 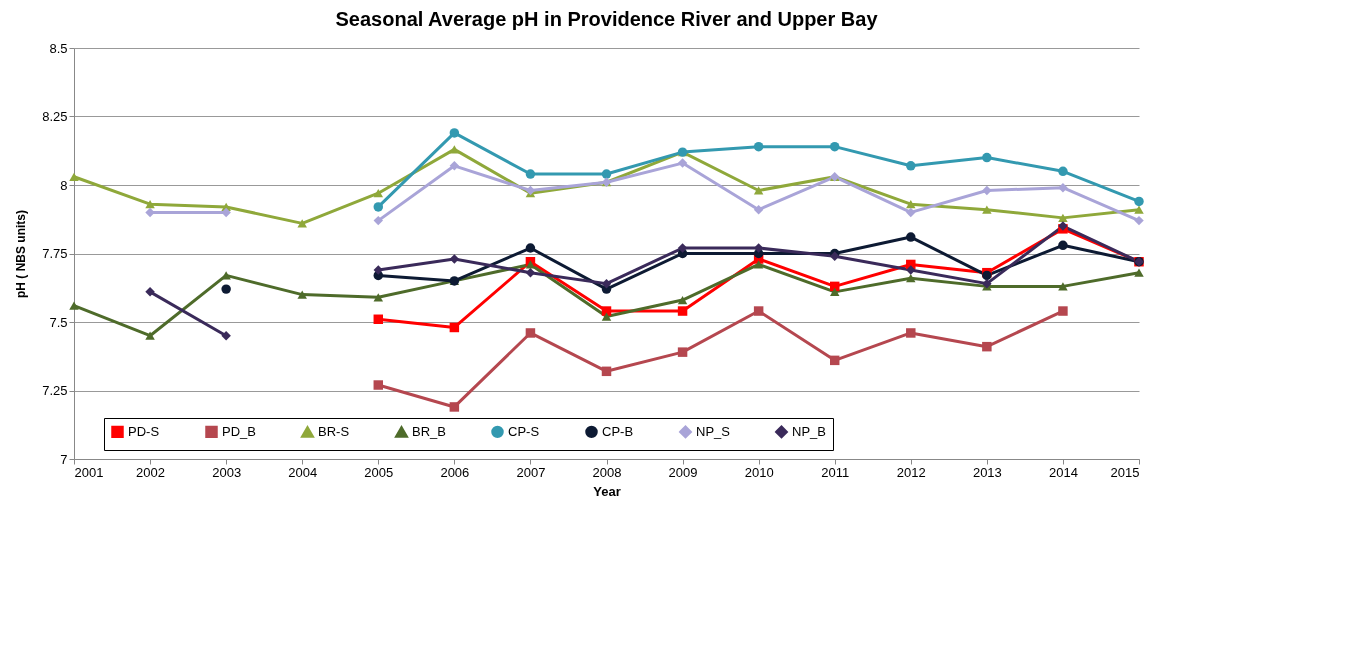 What do you see at coordinates (911, 472) in the screenshot?
I see `x-tick-label: 2012` at bounding box center [911, 472].